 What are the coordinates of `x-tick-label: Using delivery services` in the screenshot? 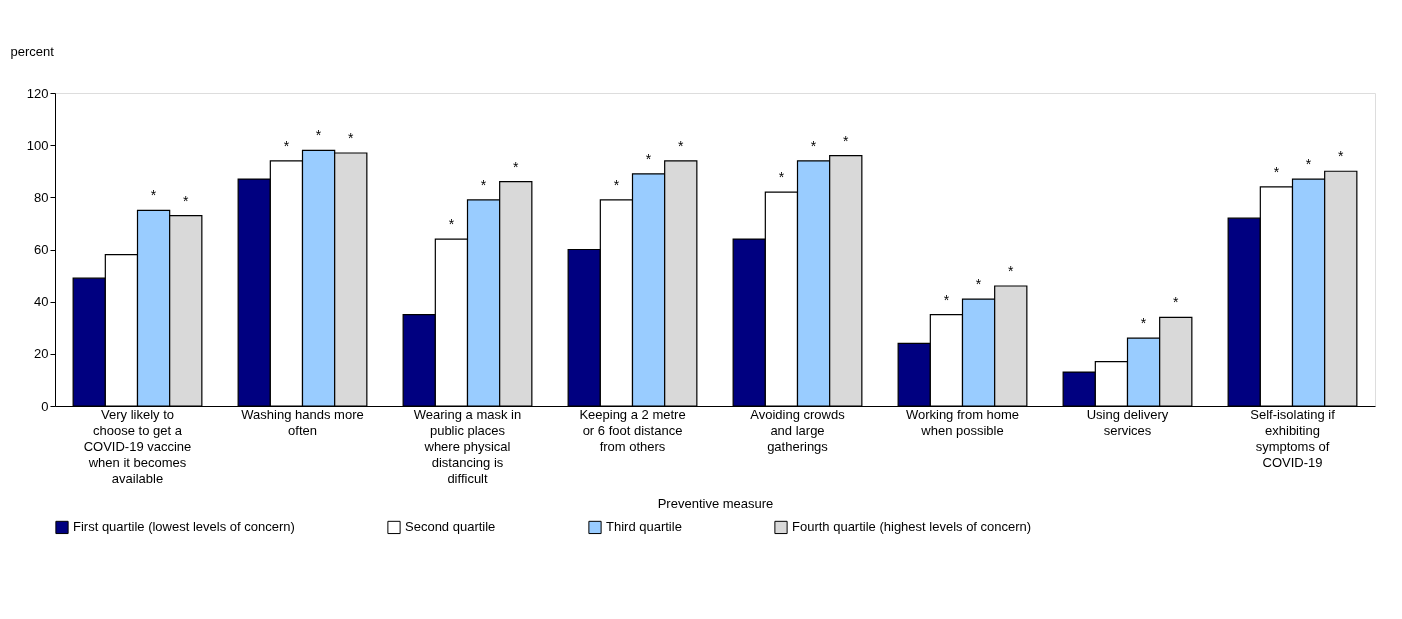 It's located at (1127, 422).